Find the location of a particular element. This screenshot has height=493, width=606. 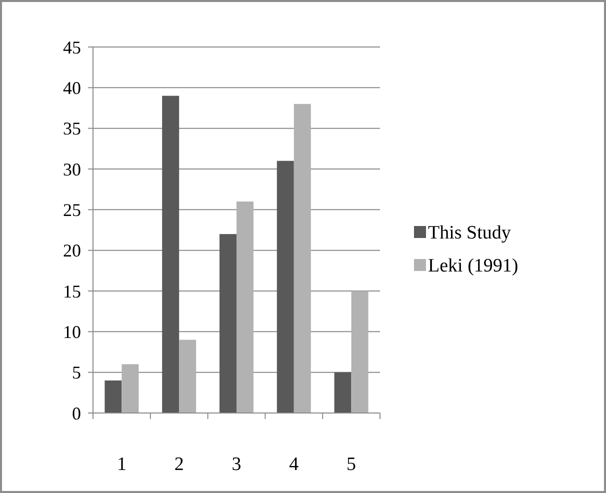

y-tick-label: 30 is located at coordinates (72, 169).